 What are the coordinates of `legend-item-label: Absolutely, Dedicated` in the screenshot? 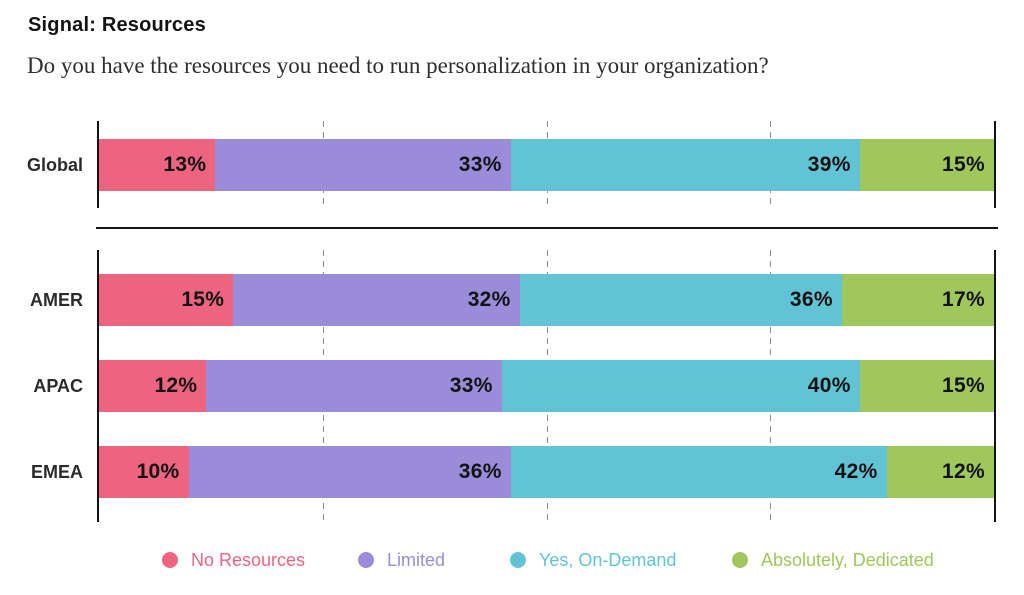 It's located at (847, 559).